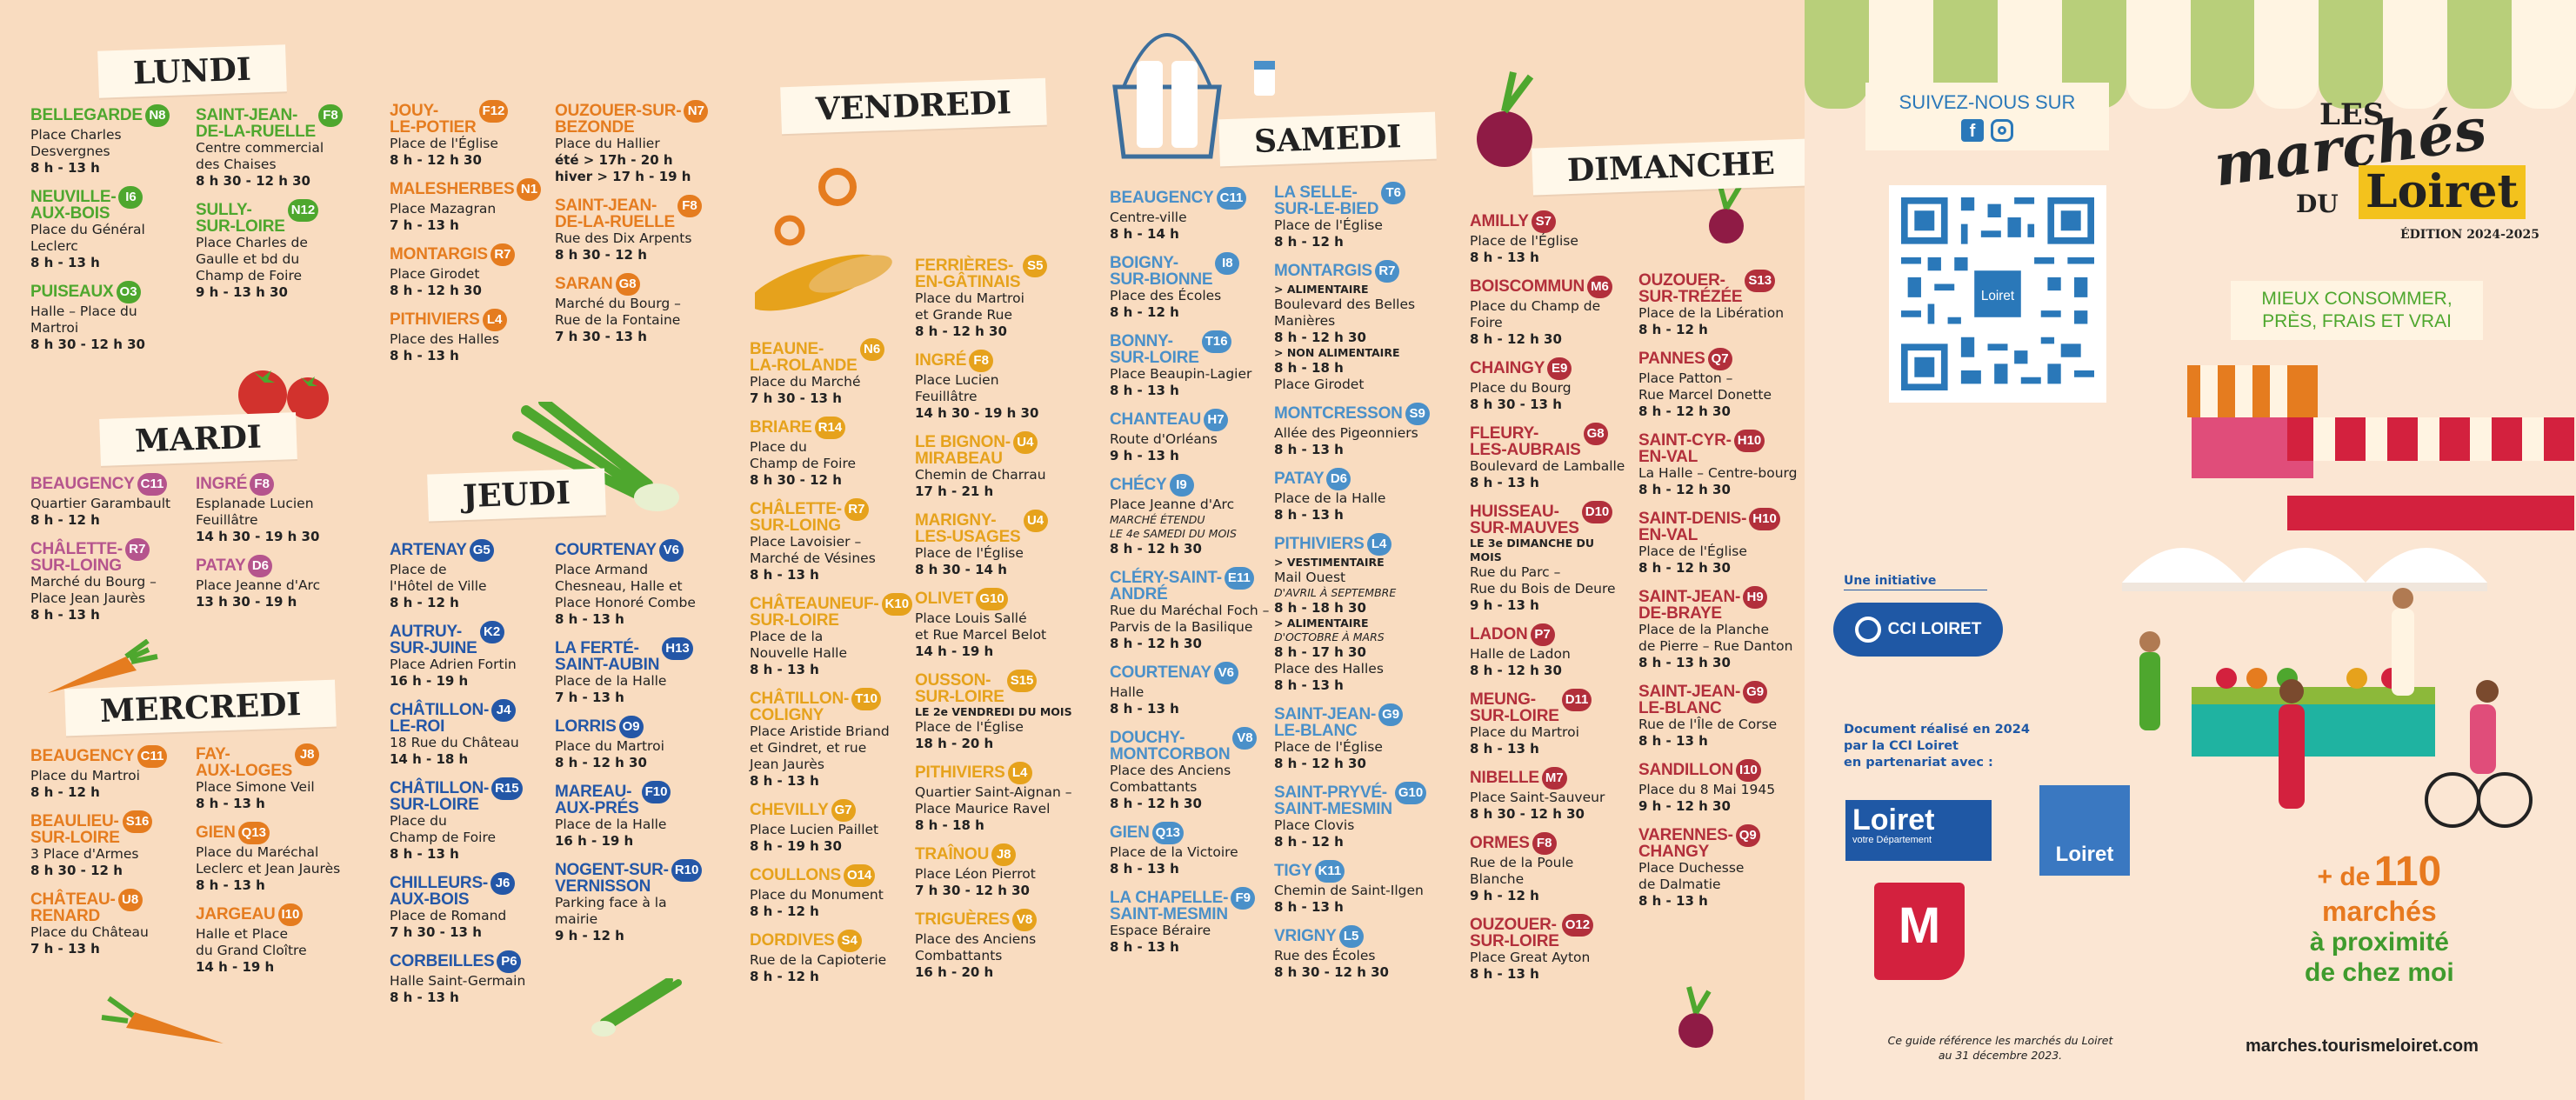 This screenshot has height=1100, width=2576. I want to click on market-hours: 8 h - 12 h, so click(424, 602).